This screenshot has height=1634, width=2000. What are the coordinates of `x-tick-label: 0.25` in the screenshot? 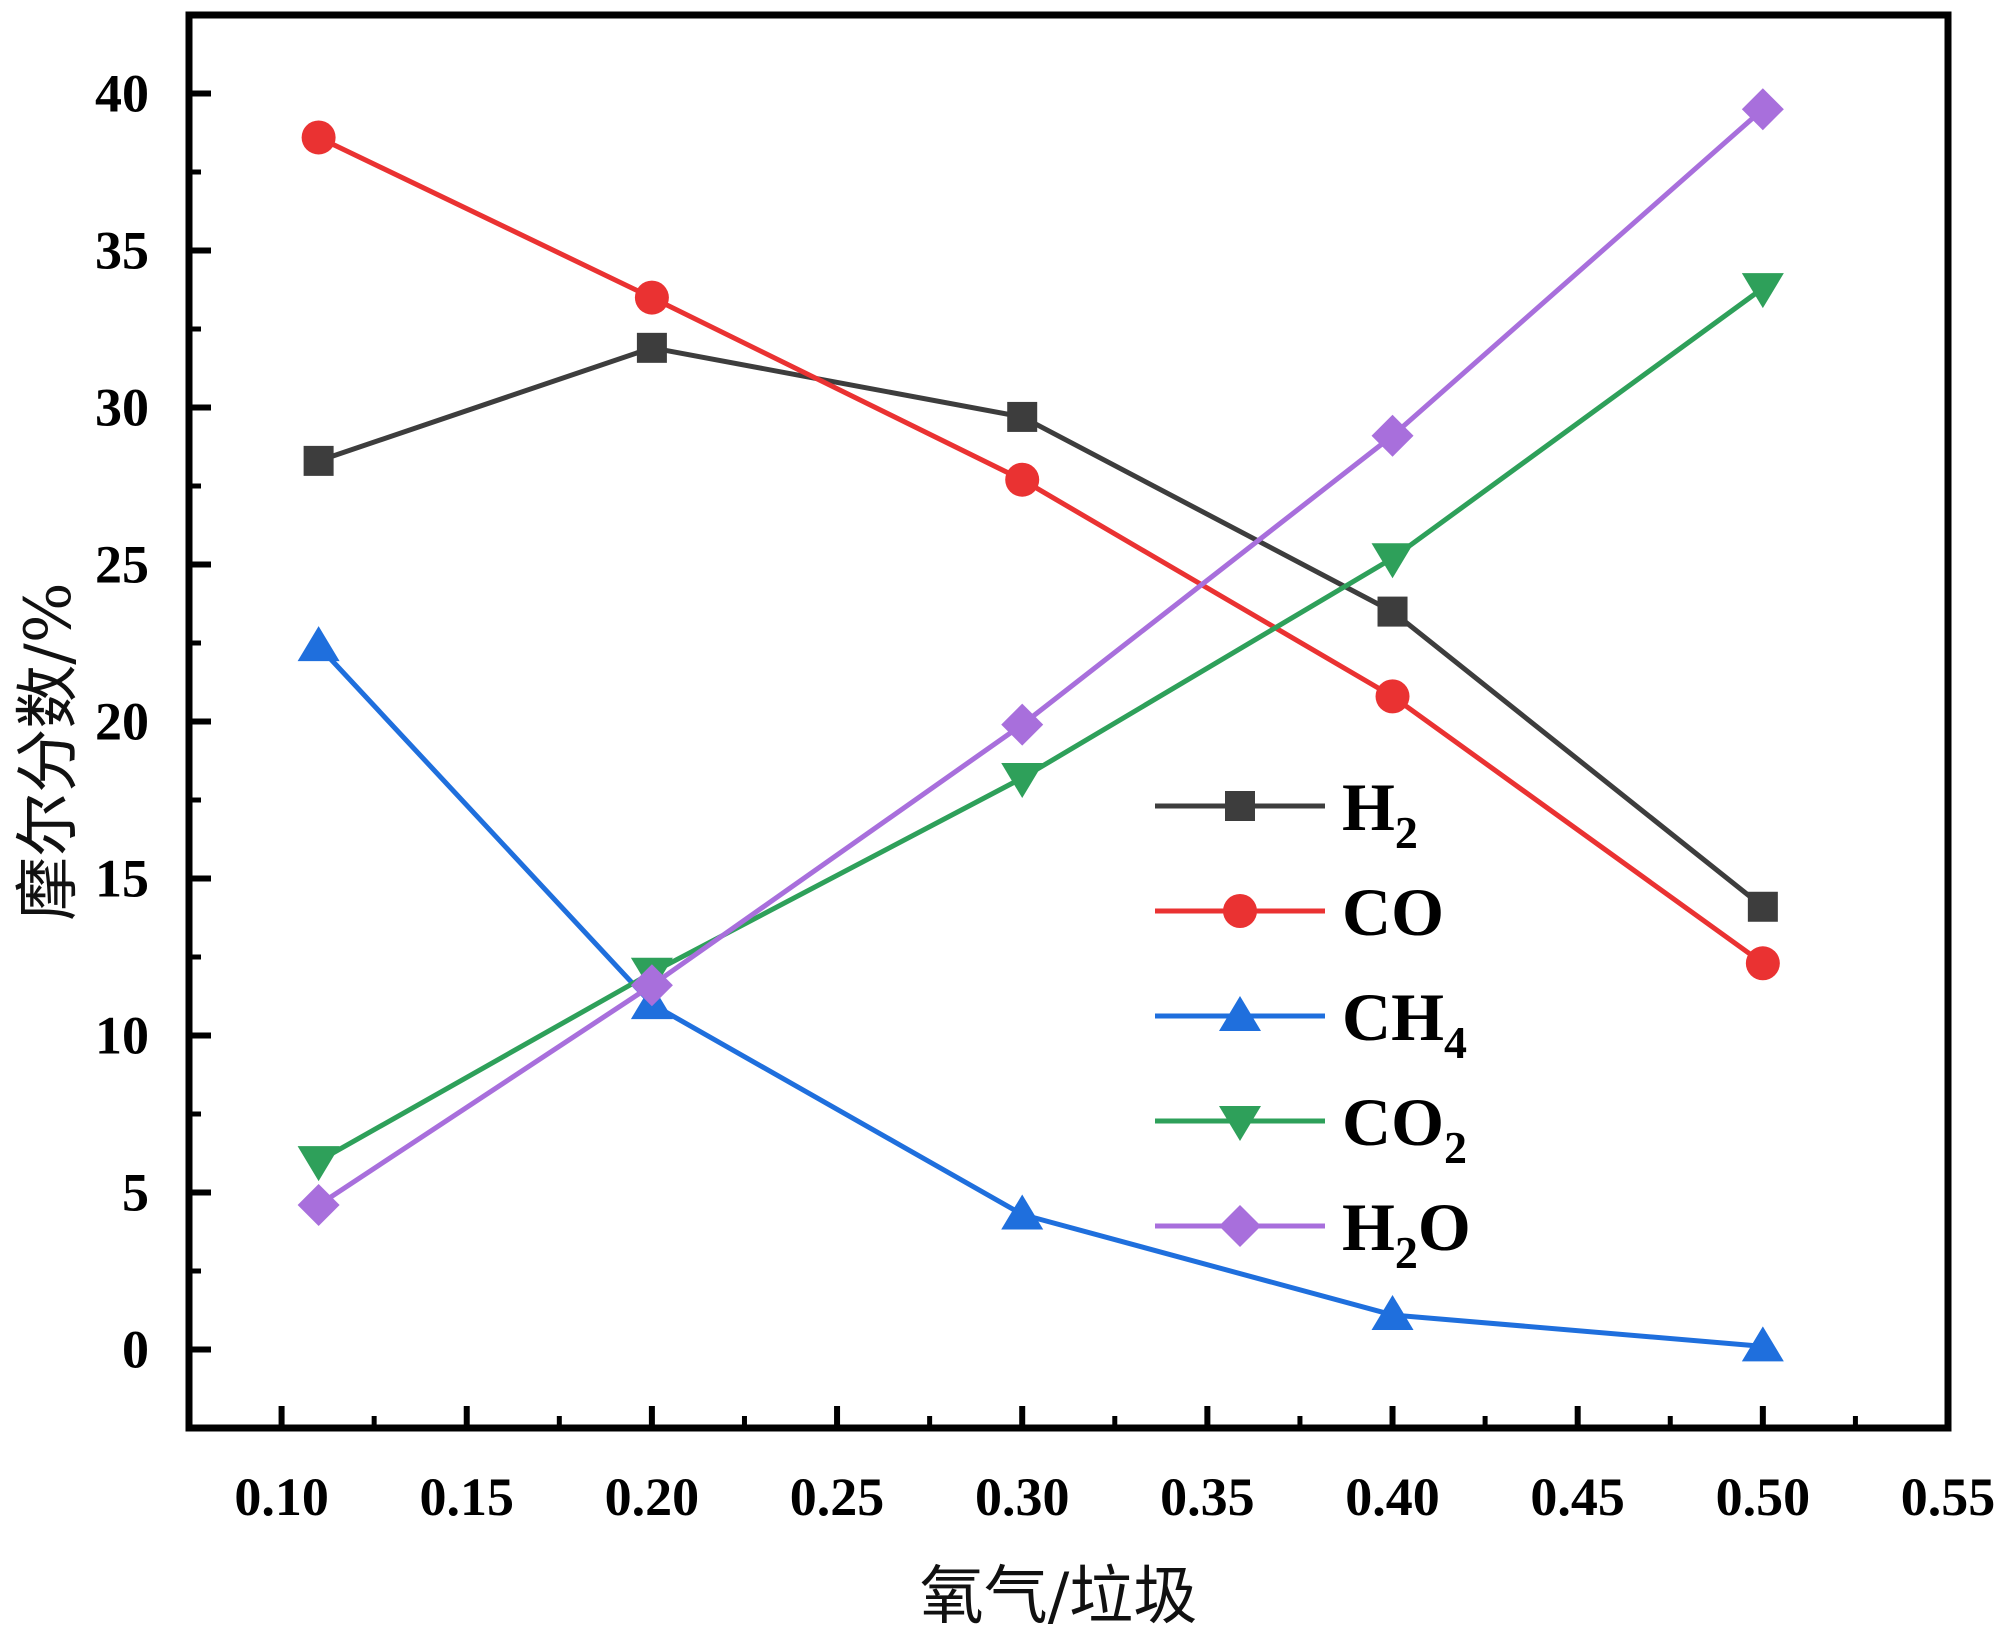 It's located at (837, 1497).